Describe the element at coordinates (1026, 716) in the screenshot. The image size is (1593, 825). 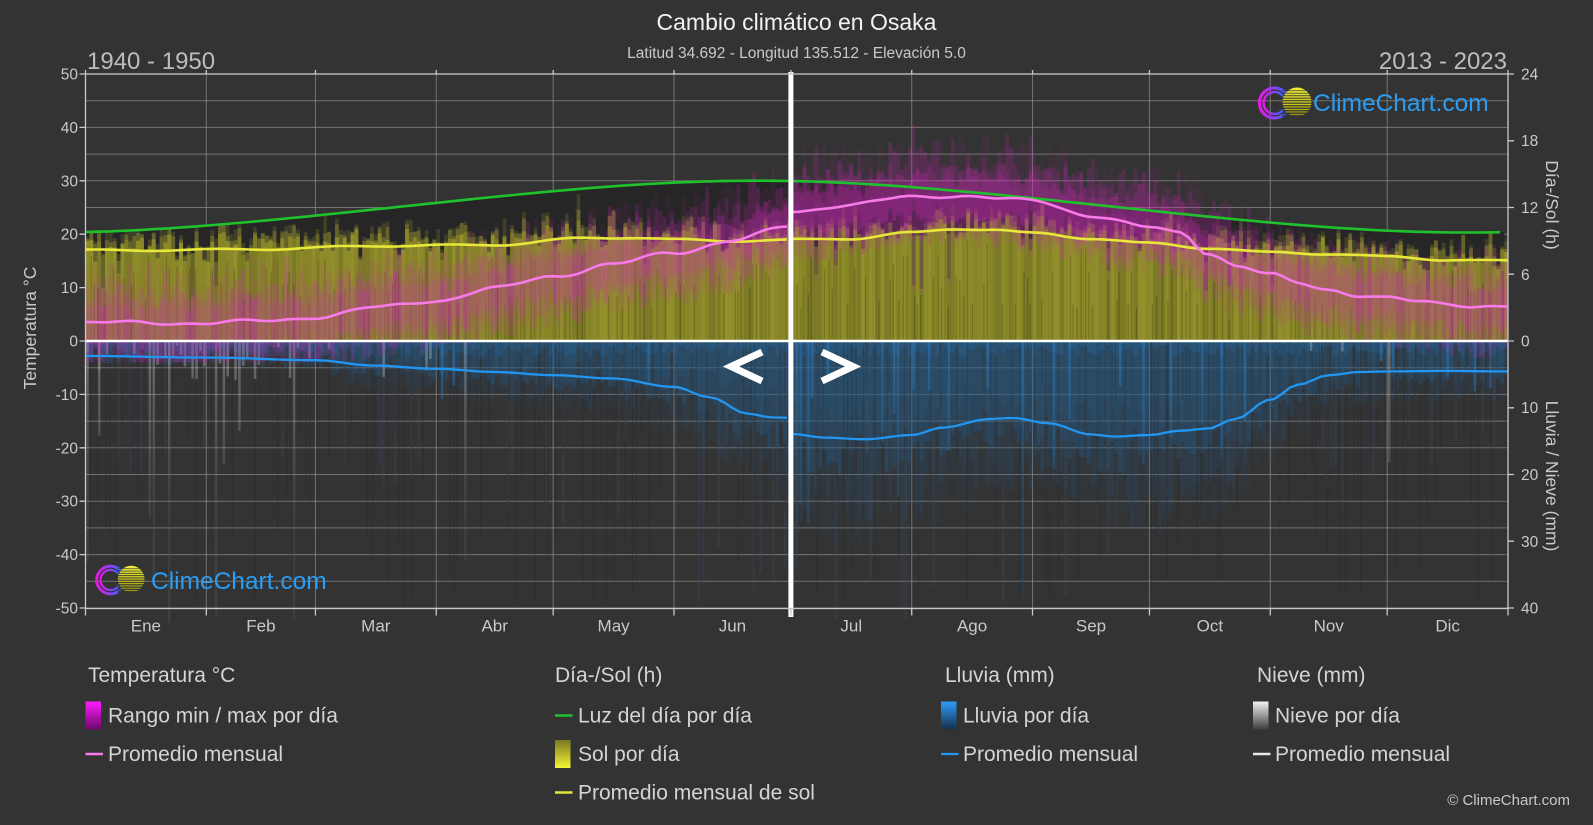
I see `svg-text: Lluvia por día` at that location.